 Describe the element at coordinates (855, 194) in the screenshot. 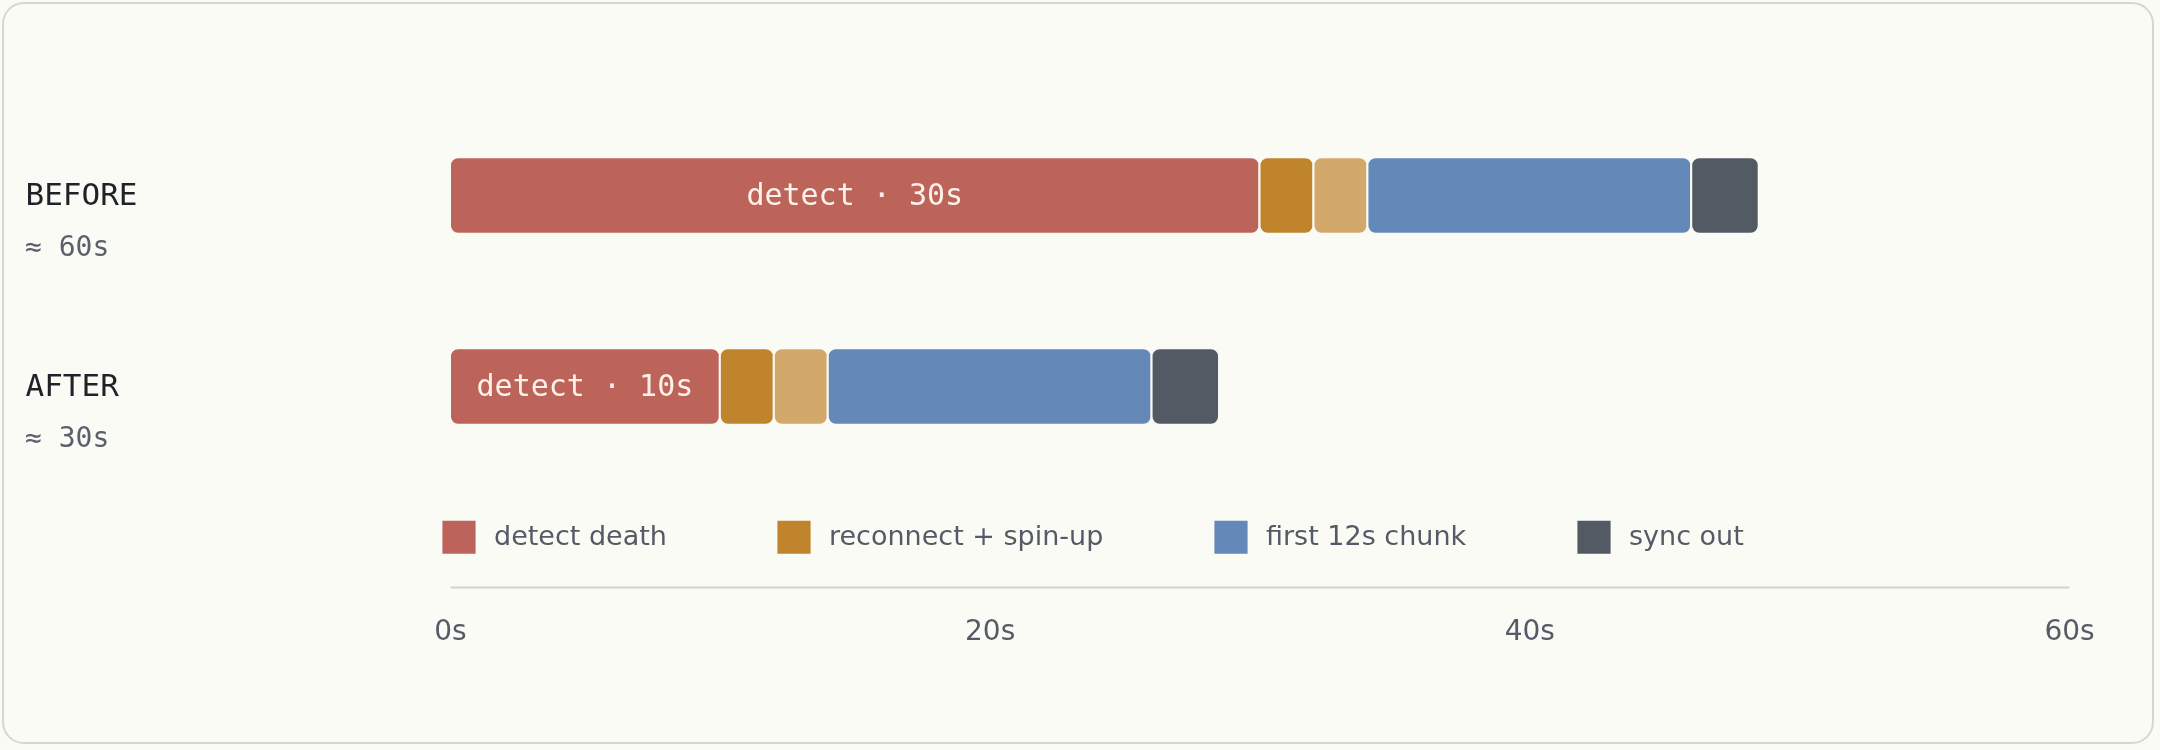

I see `data-label: detect · 30s` at that location.